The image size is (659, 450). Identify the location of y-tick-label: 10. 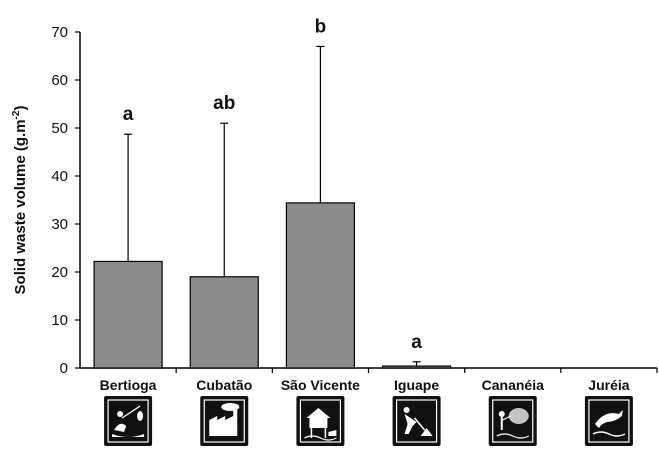
(59, 320).